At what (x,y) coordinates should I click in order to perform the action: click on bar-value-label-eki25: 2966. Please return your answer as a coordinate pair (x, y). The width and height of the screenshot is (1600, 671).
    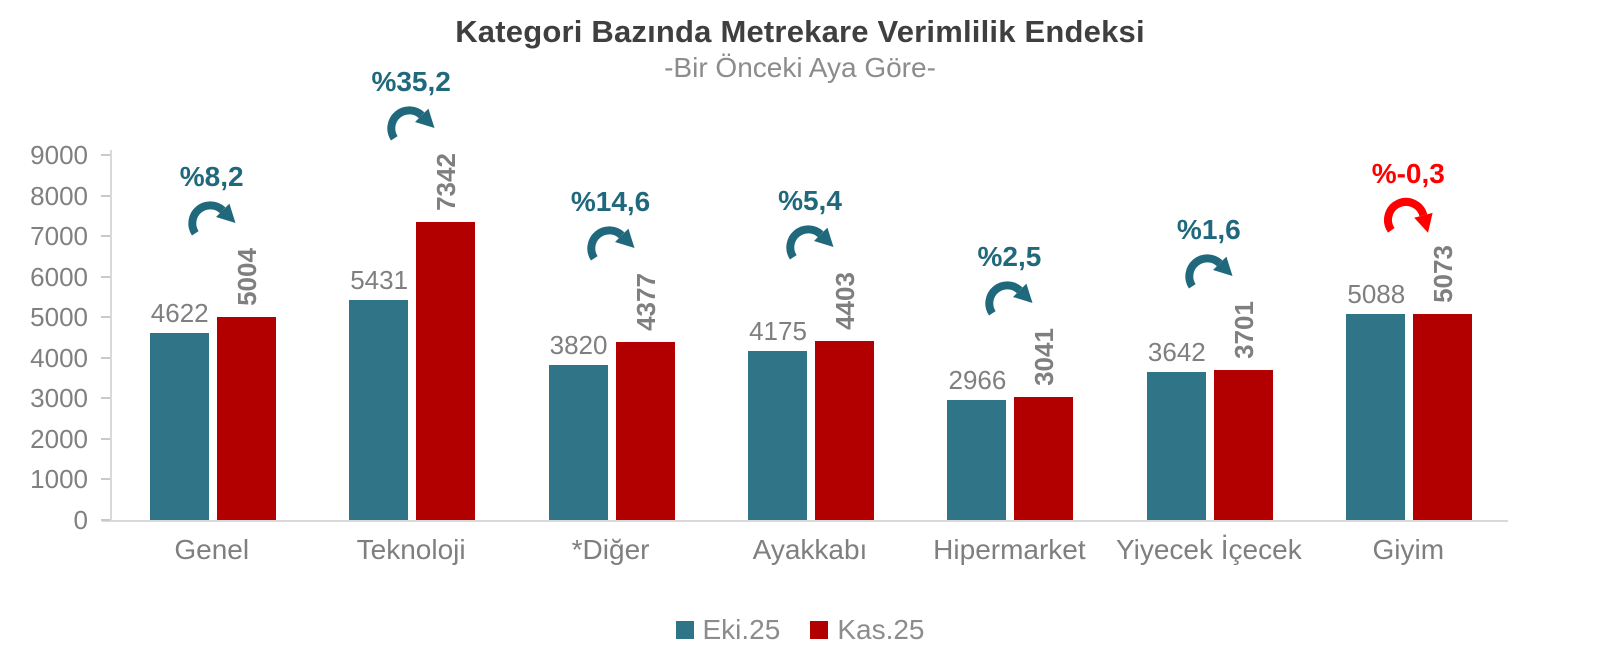
    Looking at the image, I should click on (977, 379).